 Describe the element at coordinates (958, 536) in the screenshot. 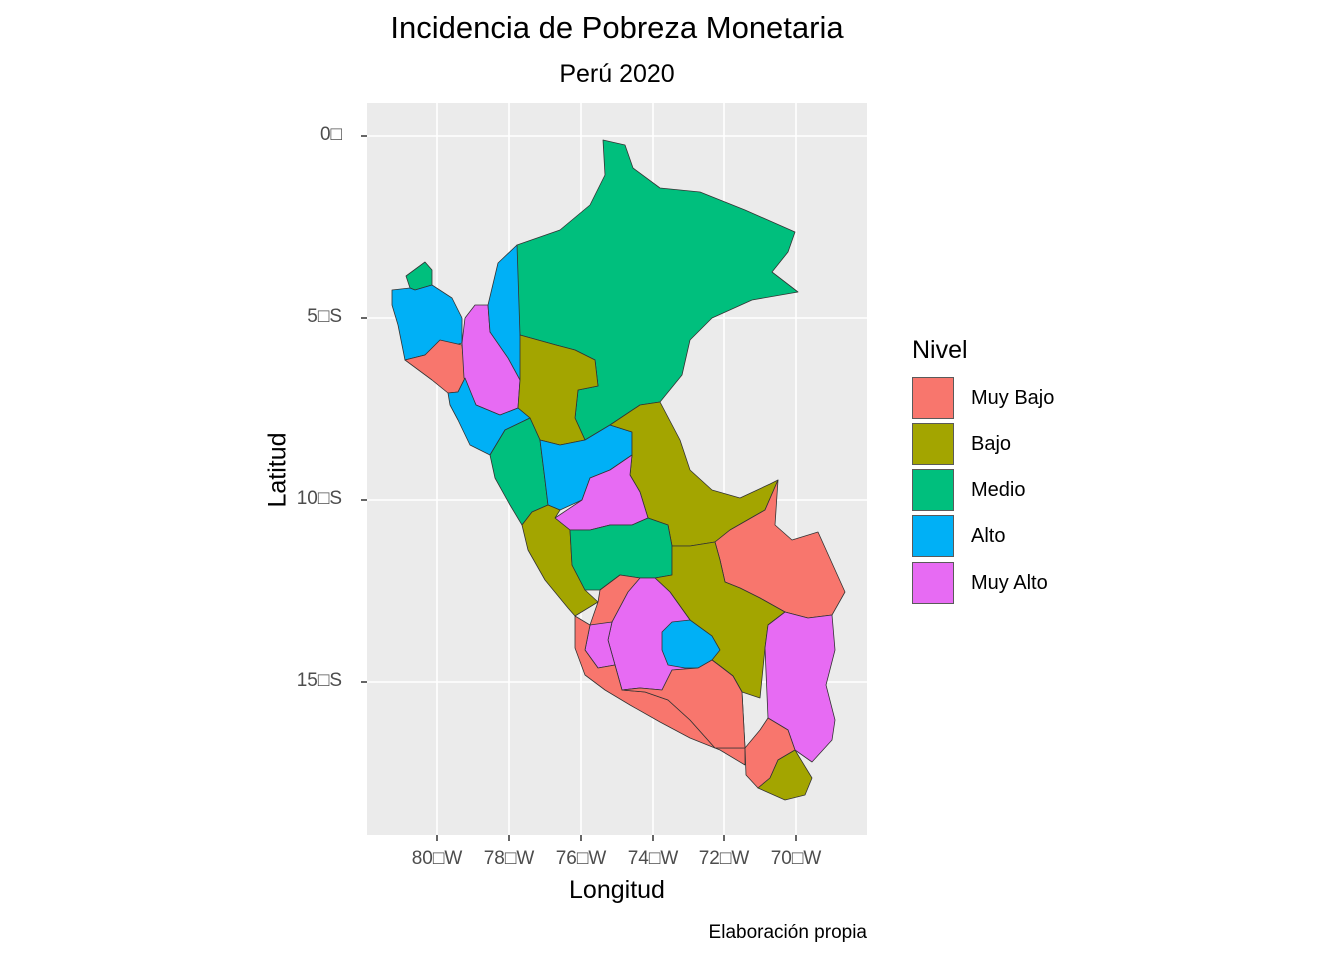

I see `legend-item-alto: Alto` at that location.